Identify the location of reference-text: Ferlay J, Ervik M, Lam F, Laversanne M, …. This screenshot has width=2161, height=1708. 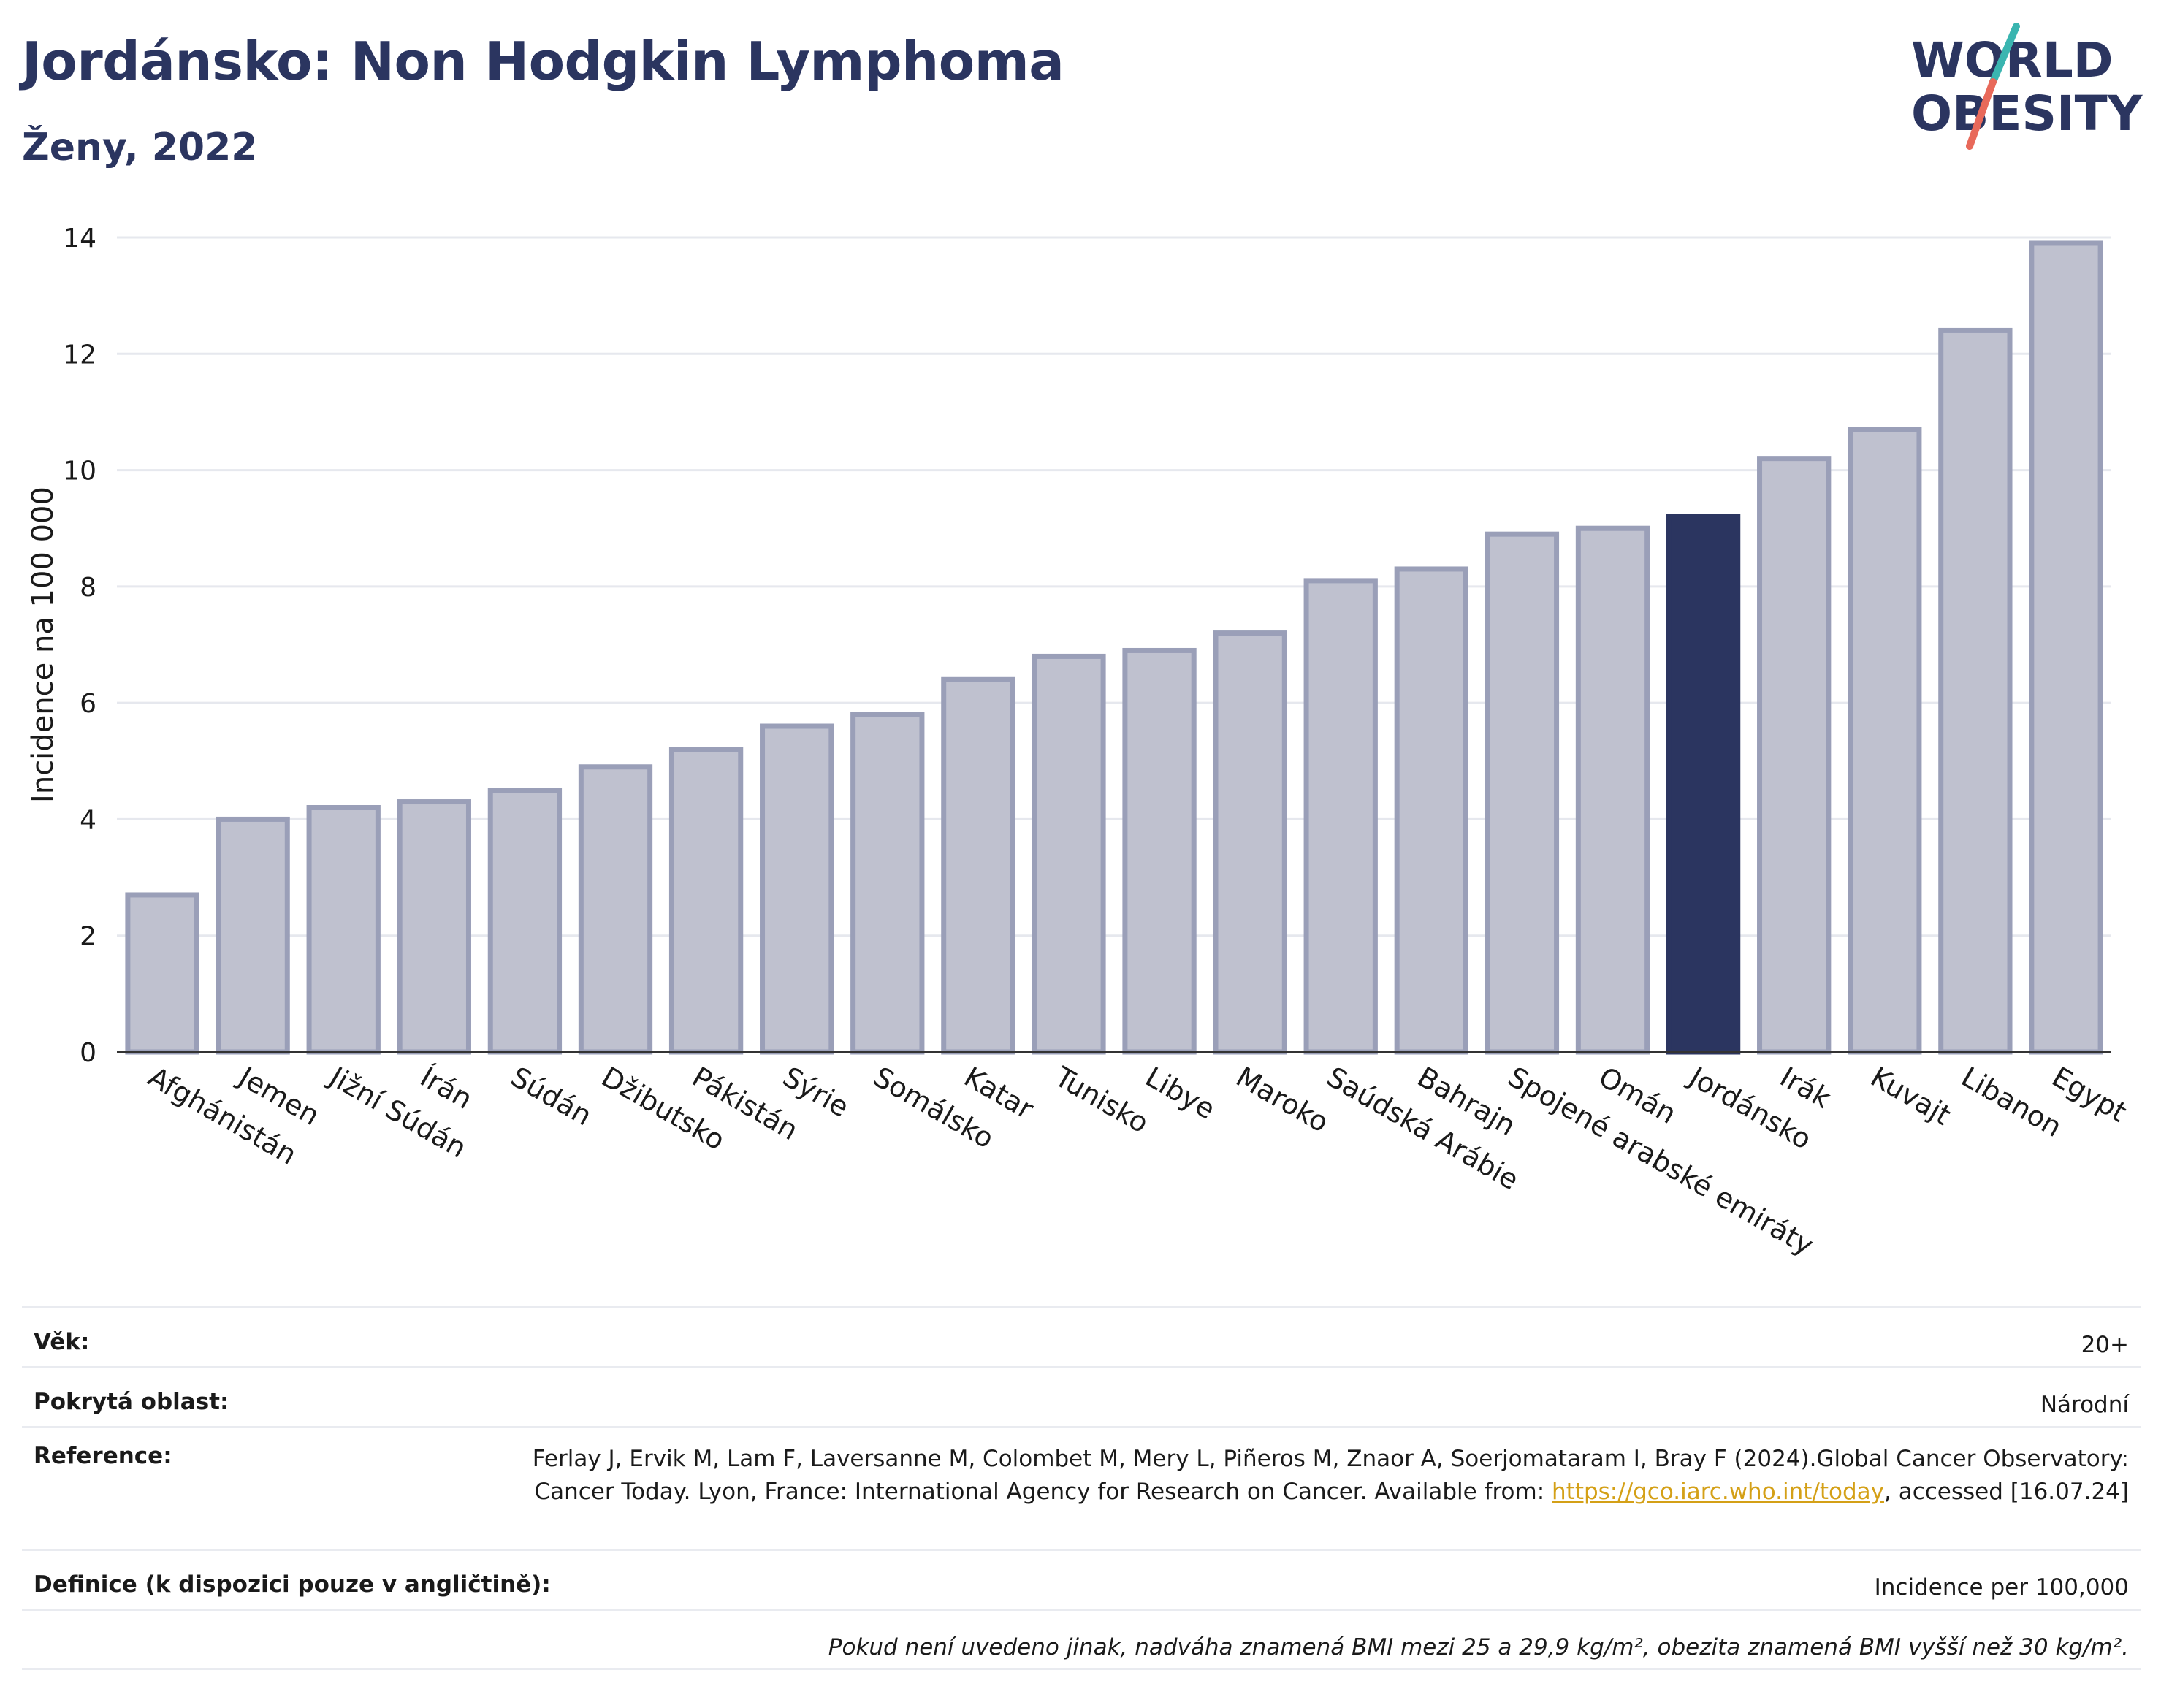
(1330, 1475).